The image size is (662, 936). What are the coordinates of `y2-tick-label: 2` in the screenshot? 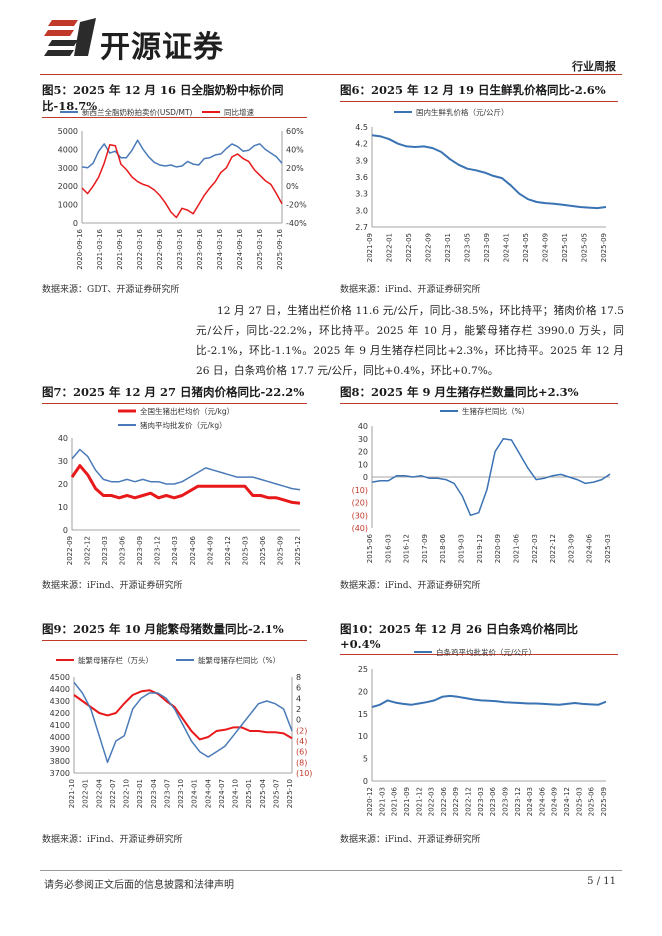 It's located at (298, 709).